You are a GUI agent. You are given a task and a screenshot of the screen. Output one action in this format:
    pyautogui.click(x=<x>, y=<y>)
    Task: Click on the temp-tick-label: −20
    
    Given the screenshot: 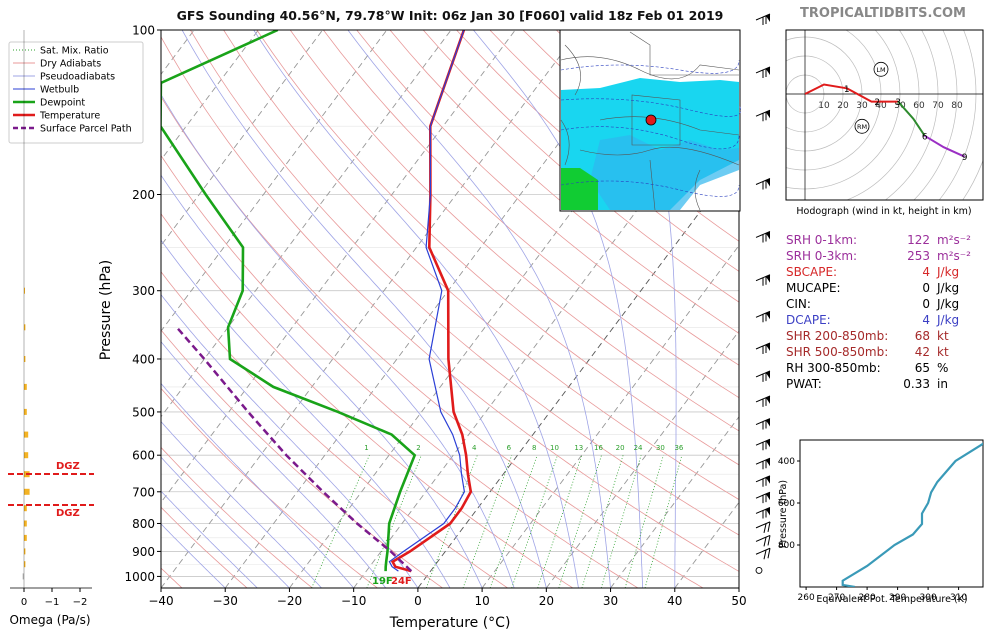 What is the action you would take?
    pyautogui.click(x=289, y=601)
    